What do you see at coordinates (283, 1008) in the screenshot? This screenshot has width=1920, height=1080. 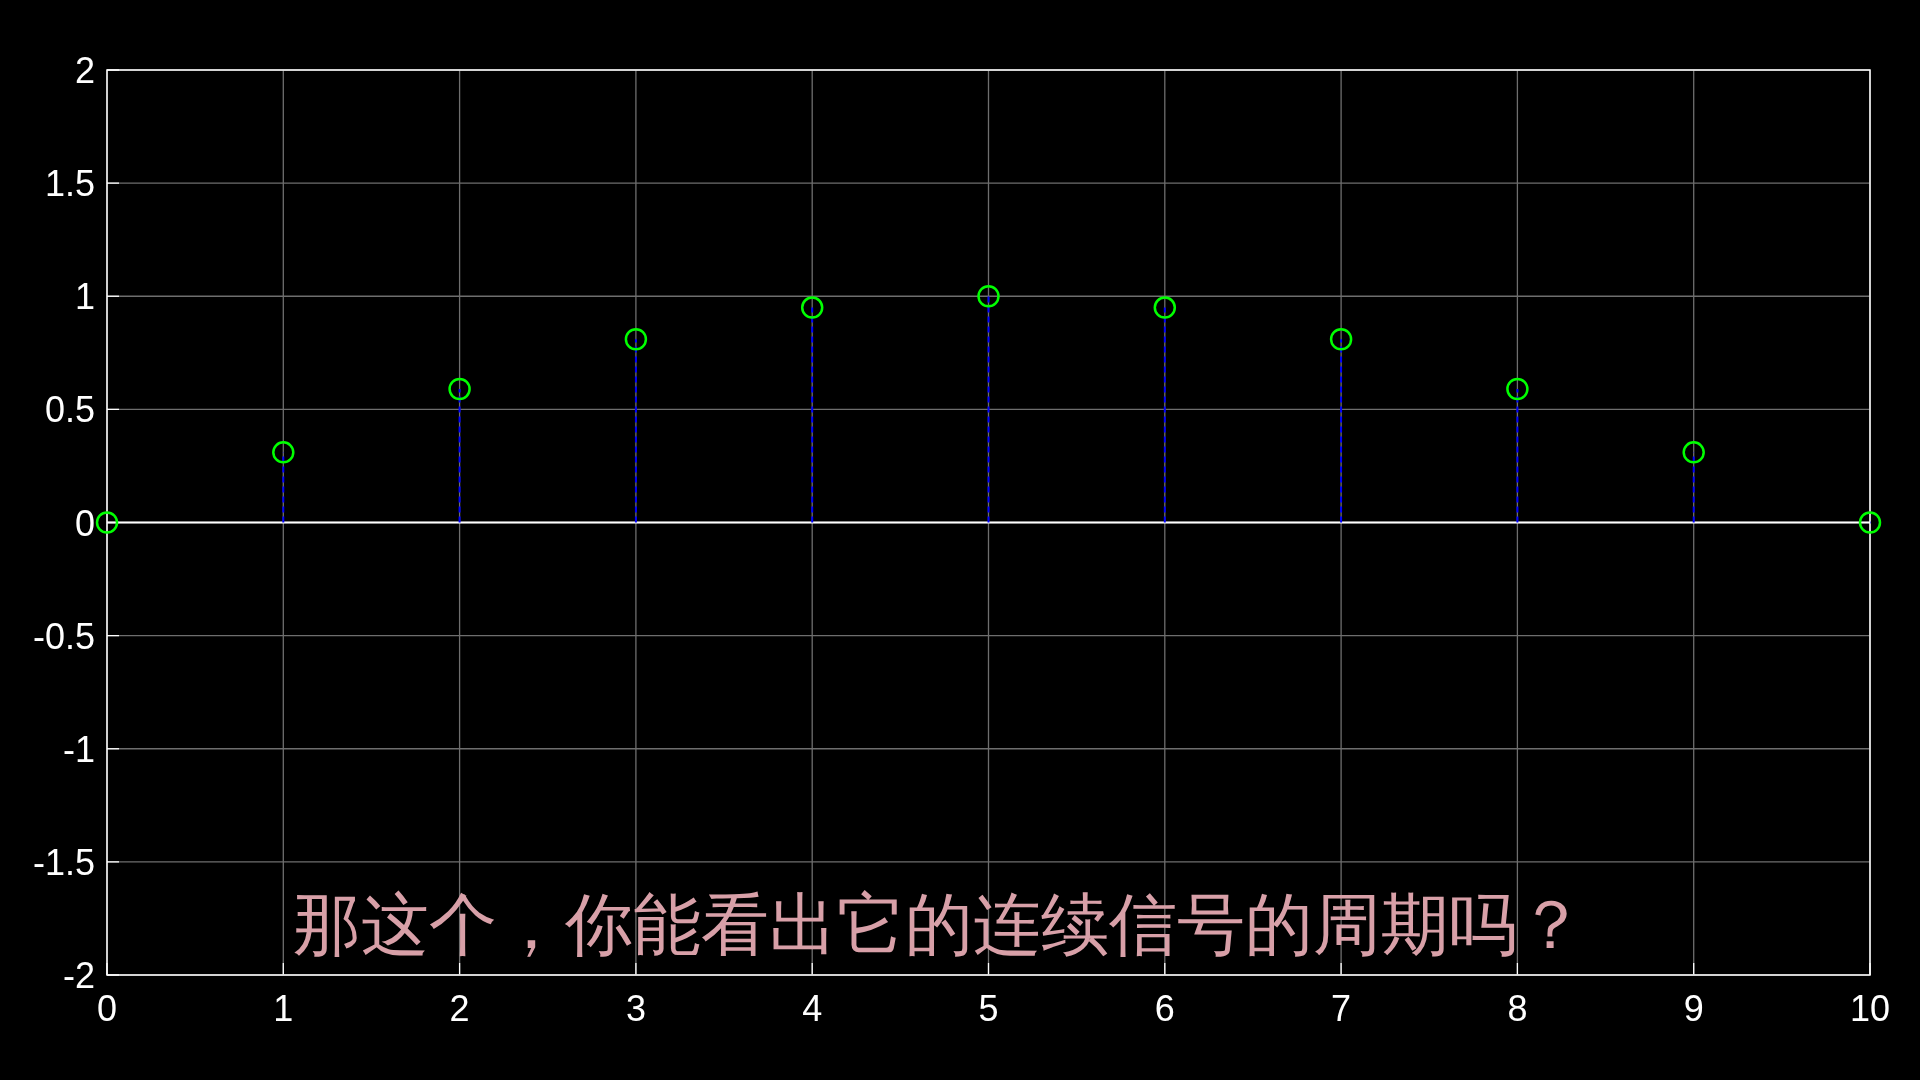 I see `x-tick-label: 1` at bounding box center [283, 1008].